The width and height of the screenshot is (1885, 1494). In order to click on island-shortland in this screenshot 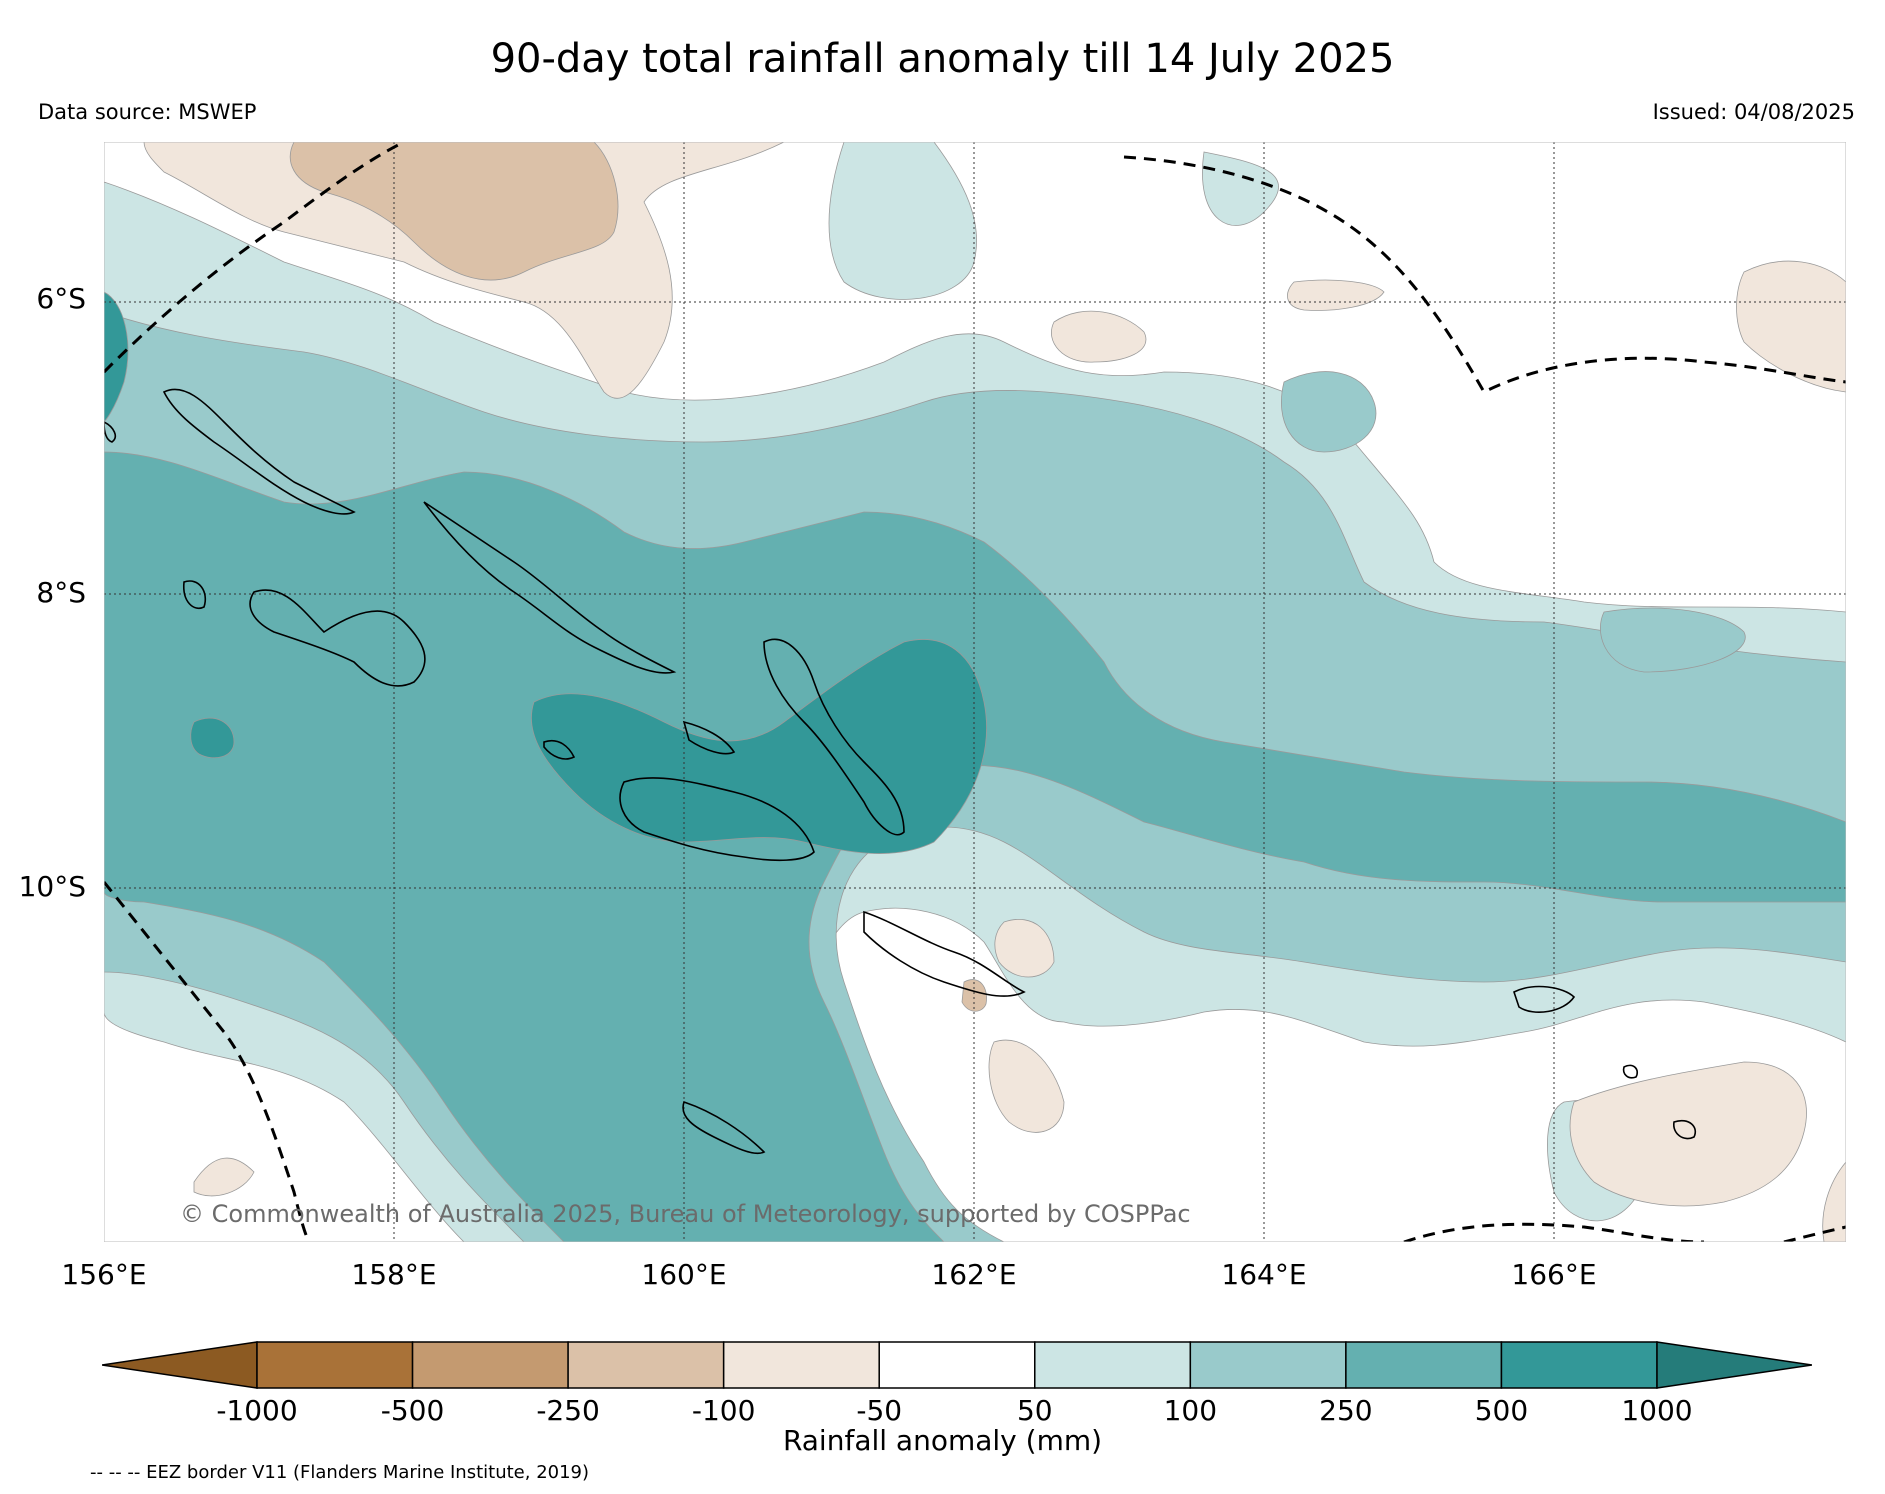, I will do `click(110, 432)`.